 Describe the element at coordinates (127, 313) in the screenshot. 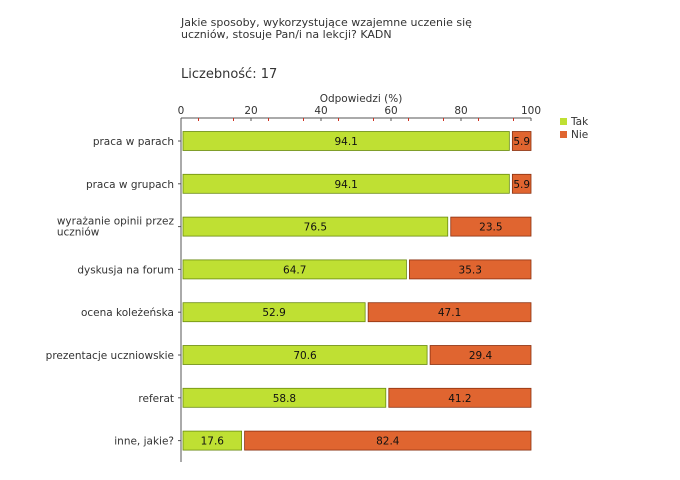

I see `category-label: ocena koleżeńska` at that location.